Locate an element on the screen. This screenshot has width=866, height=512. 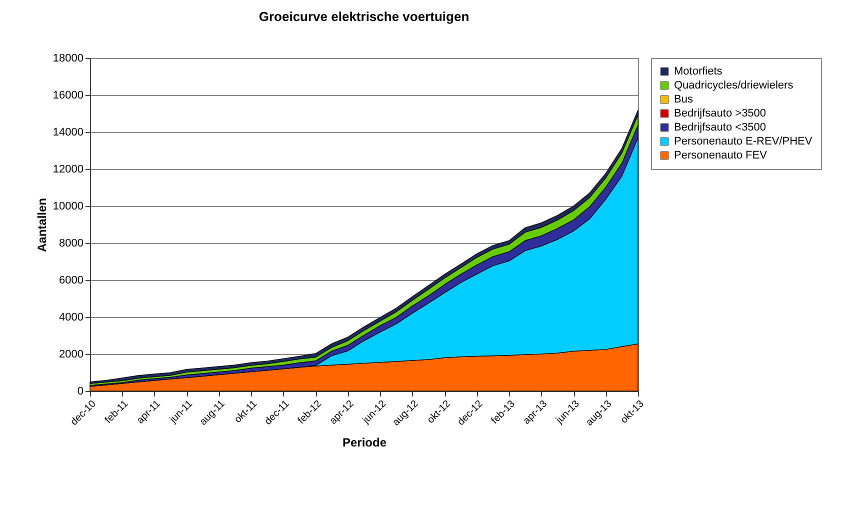
y-tick-label: 12000 is located at coordinates (68, 170).